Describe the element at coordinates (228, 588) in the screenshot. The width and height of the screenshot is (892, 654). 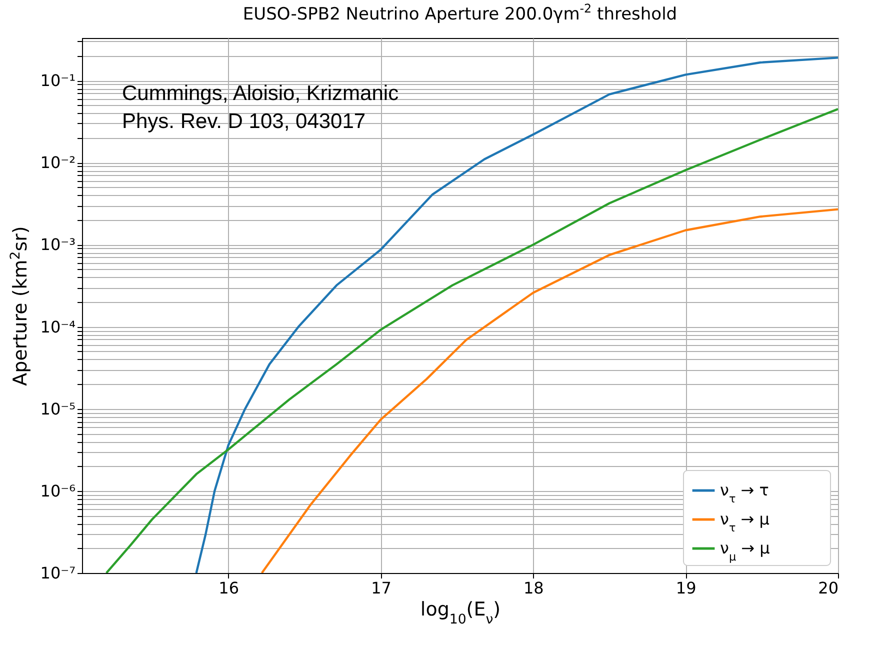
I see `x-tick-label: 16` at that location.